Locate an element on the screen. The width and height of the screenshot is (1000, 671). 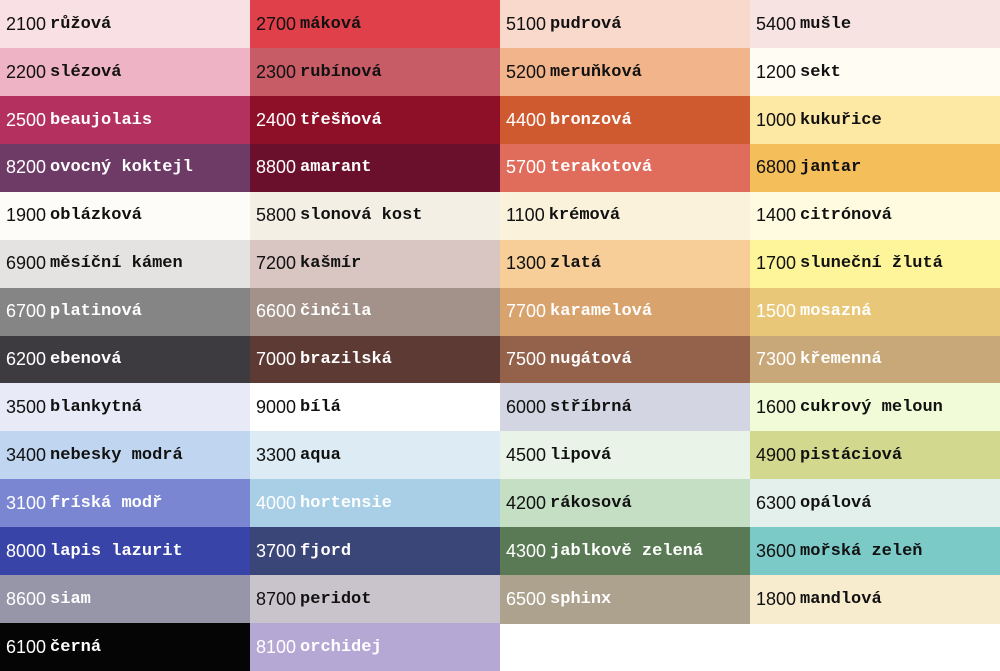
color-swatch: 6200 ebenová is located at coordinates (125, 359).